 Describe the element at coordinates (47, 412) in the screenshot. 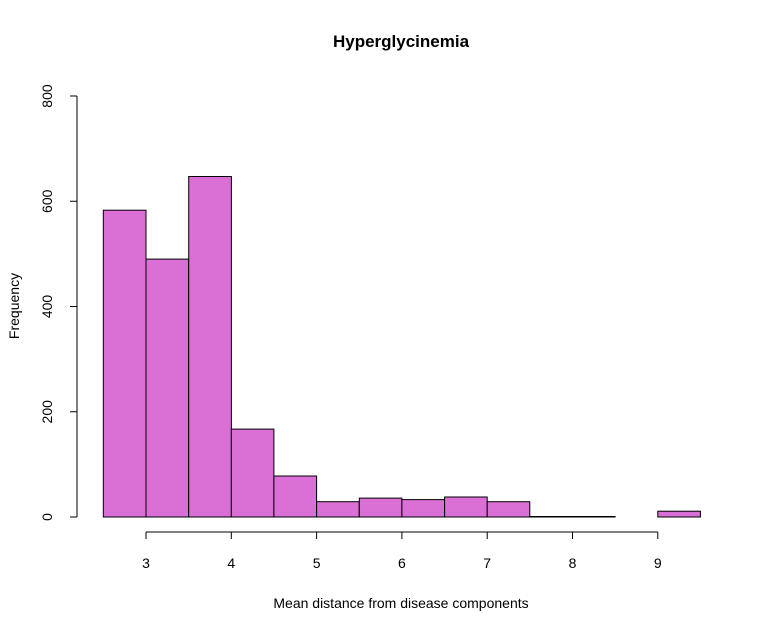

I see `y-tick-label: 200` at that location.